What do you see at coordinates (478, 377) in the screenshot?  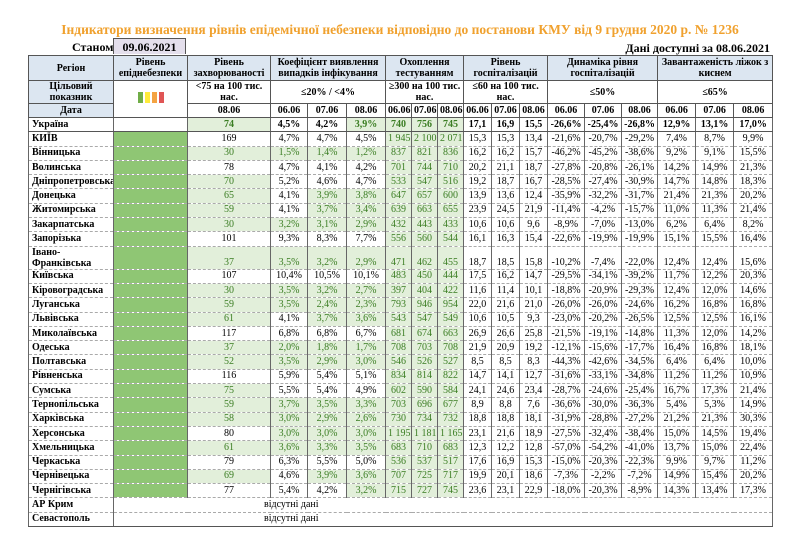 I see `value-cell: 14,7` at bounding box center [478, 377].